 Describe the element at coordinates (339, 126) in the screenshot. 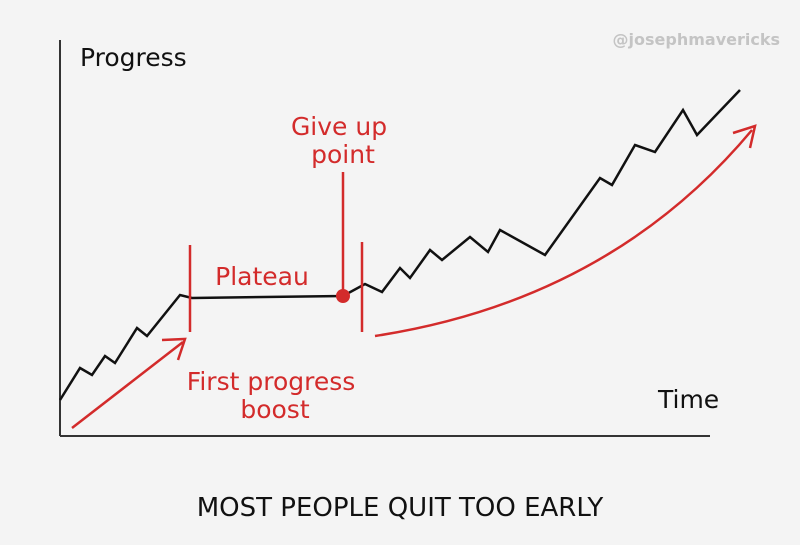

I see `label-line: Give up` at that location.